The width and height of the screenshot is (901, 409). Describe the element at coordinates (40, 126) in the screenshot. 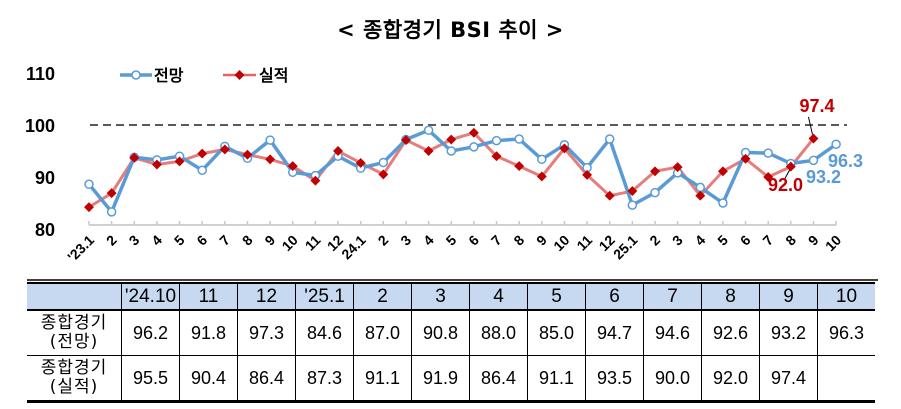

I see `y-tick-label: 100` at that location.